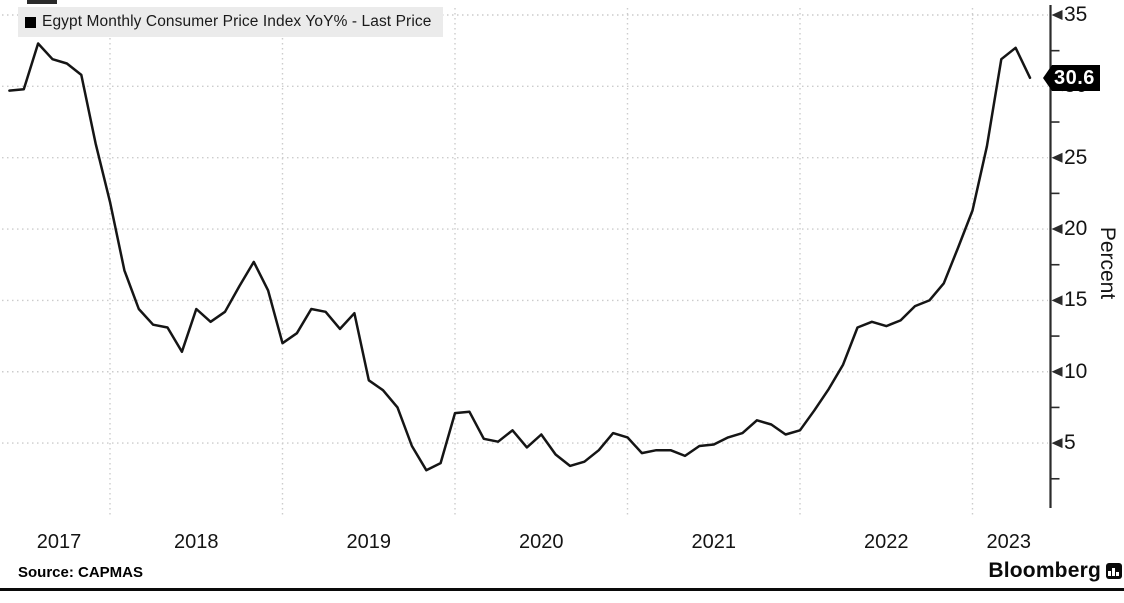  I want to click on last-price-badge: 30.6, so click(1071, 77).